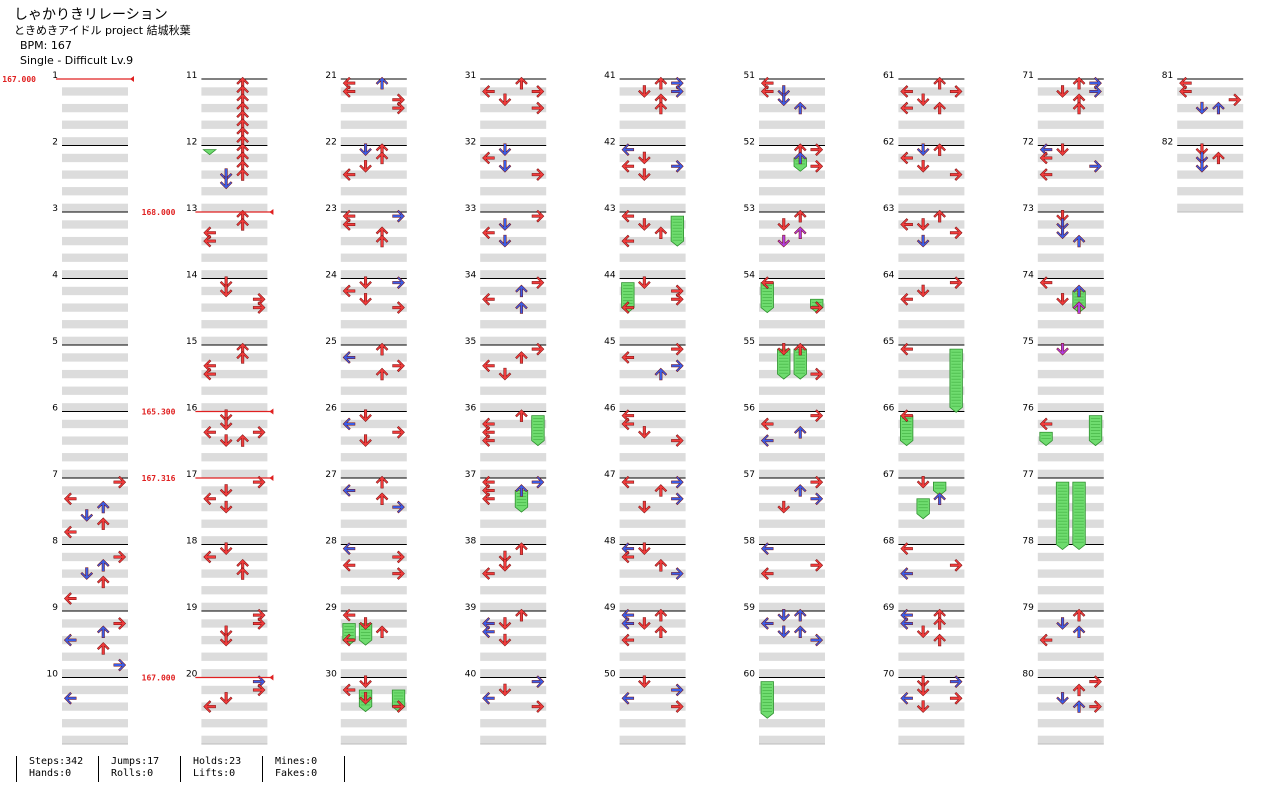 The height and width of the screenshot is (794, 1280). Describe the element at coordinates (784, 175) in the screenshot. I see `measure-52: 52` at that location.